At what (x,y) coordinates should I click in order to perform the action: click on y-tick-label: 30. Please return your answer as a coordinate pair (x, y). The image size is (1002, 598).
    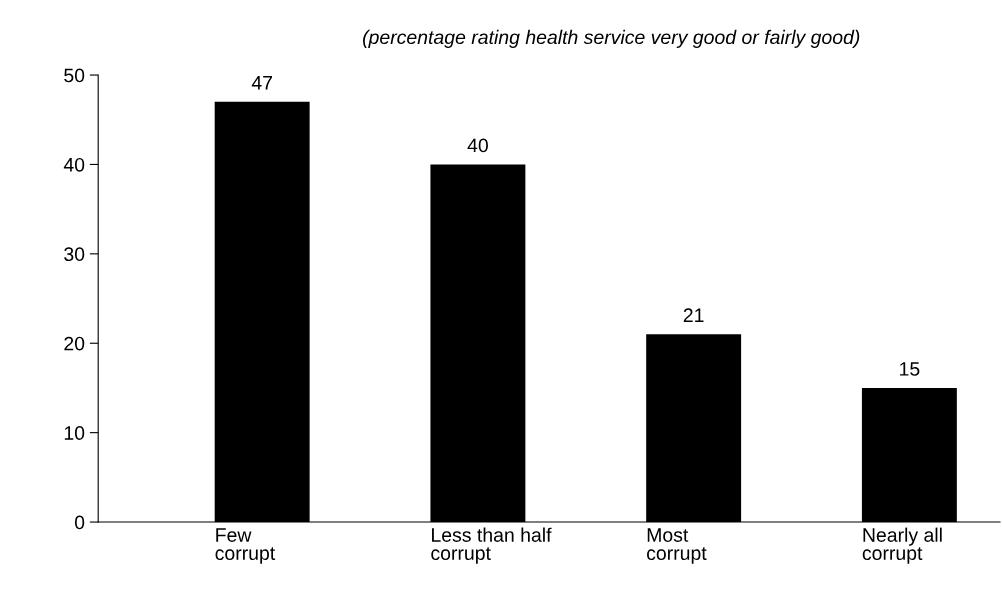
    Looking at the image, I should click on (74, 254).